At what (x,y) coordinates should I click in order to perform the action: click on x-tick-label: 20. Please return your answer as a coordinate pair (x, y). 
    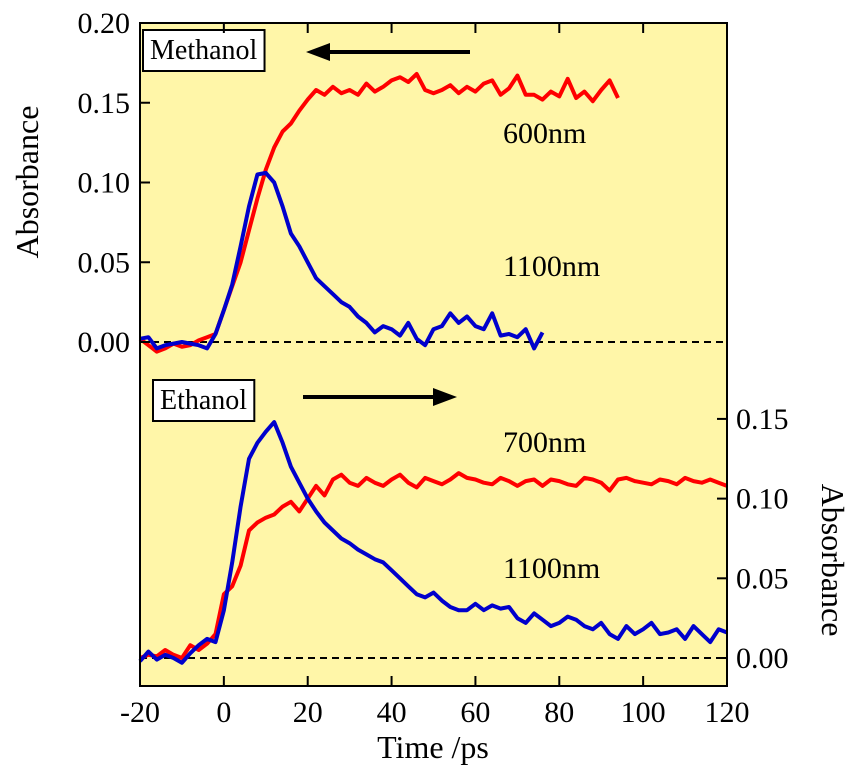
    Looking at the image, I should click on (308, 712).